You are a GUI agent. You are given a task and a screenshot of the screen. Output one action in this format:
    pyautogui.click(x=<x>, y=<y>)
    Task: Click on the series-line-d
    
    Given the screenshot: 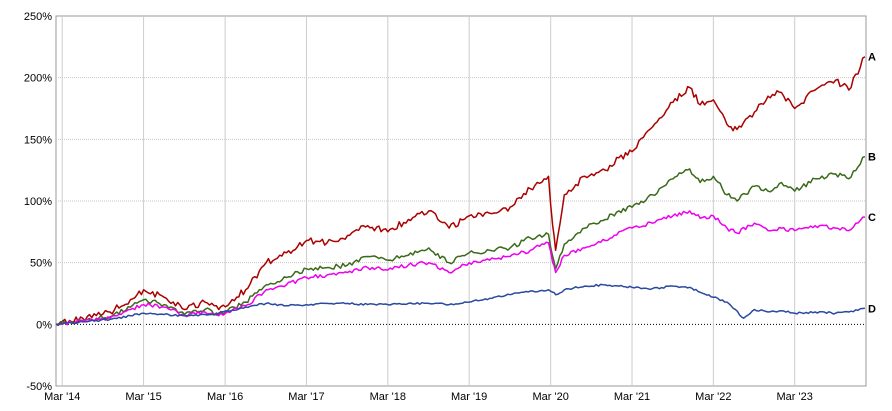 What is the action you would take?
    pyautogui.click(x=460, y=304)
    